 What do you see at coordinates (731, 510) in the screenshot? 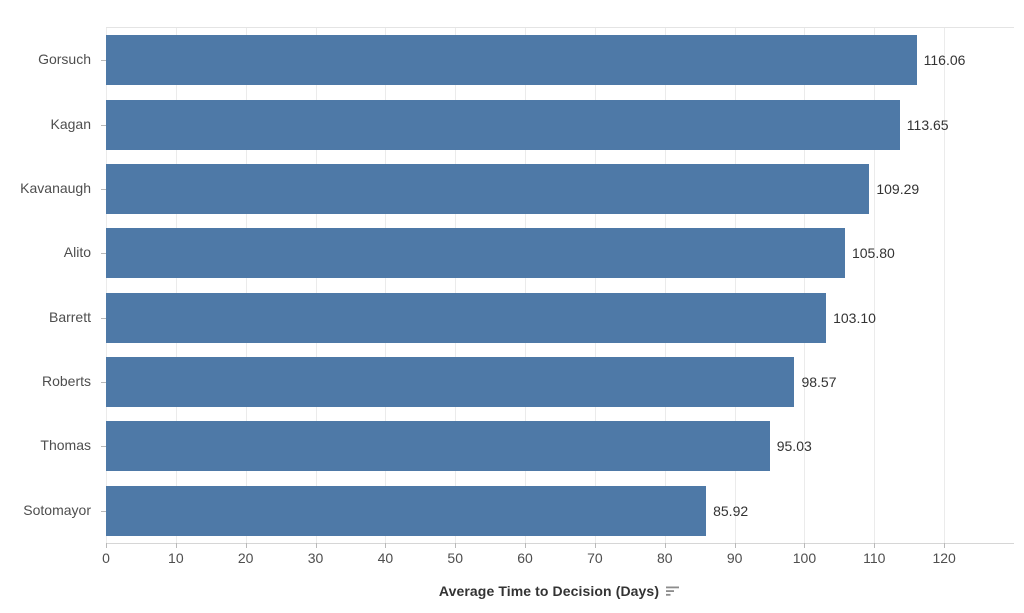
I see `bar-value-label: 85.92` at bounding box center [731, 510].